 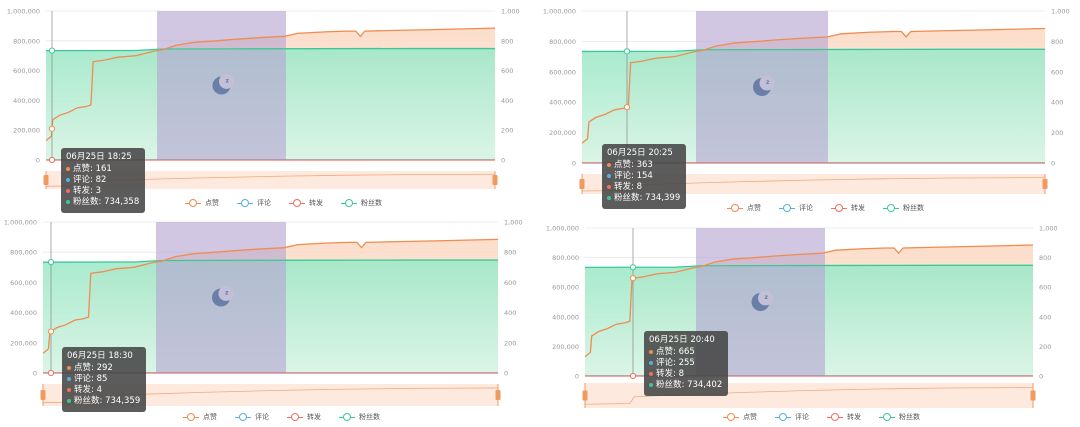 I want to click on fans-line, so click(x=270, y=49).